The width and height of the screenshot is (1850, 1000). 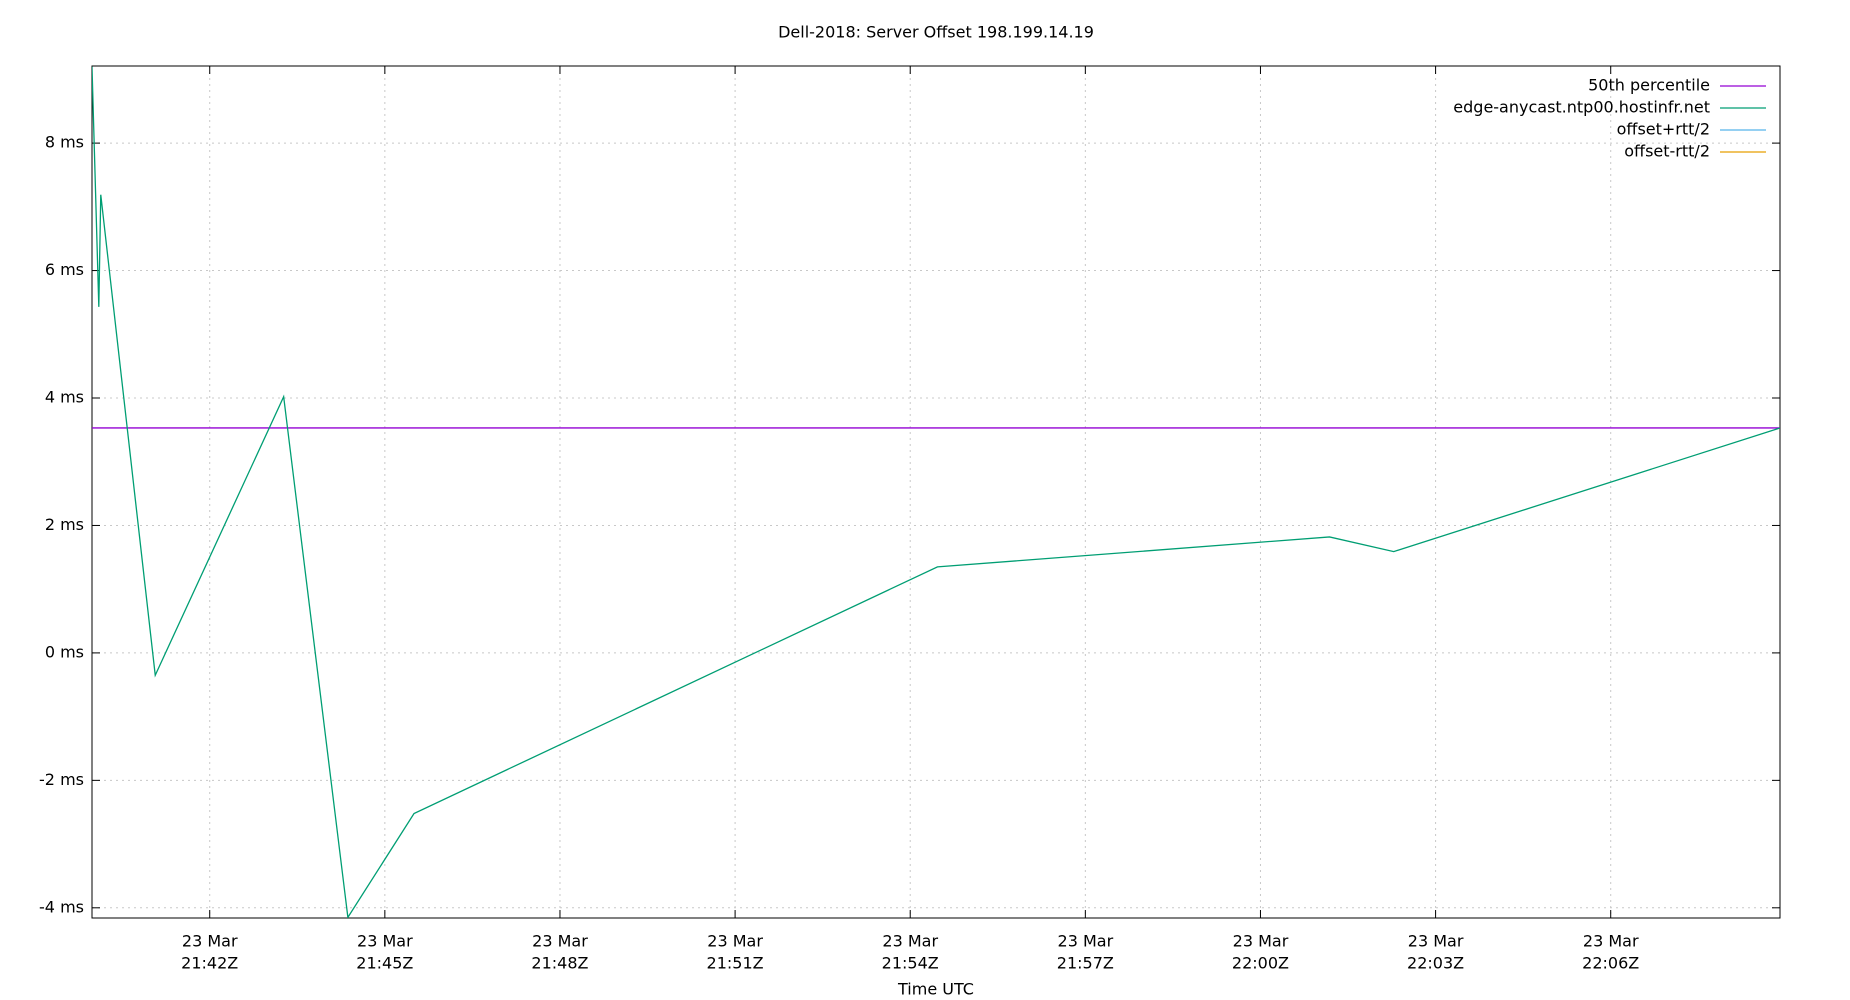 What do you see at coordinates (1260, 963) in the screenshot?
I see `x-tick-label: 22:00Z` at bounding box center [1260, 963].